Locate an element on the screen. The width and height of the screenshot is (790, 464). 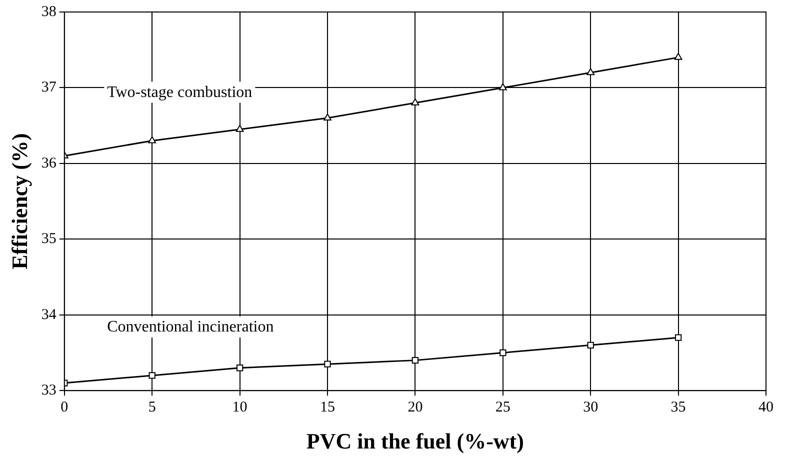
y-tick-label: 38 is located at coordinates (48, 12).